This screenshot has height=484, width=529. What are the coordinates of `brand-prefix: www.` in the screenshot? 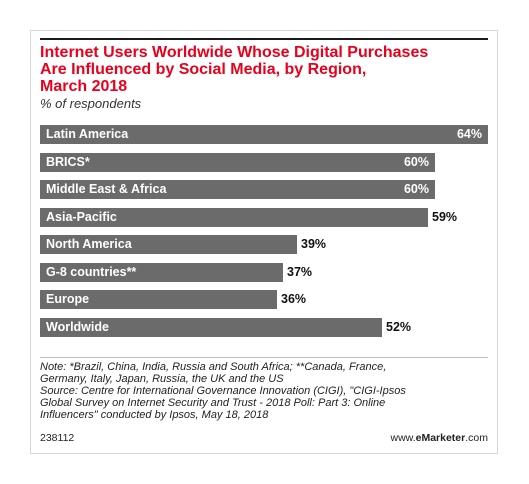 It's located at (403, 438).